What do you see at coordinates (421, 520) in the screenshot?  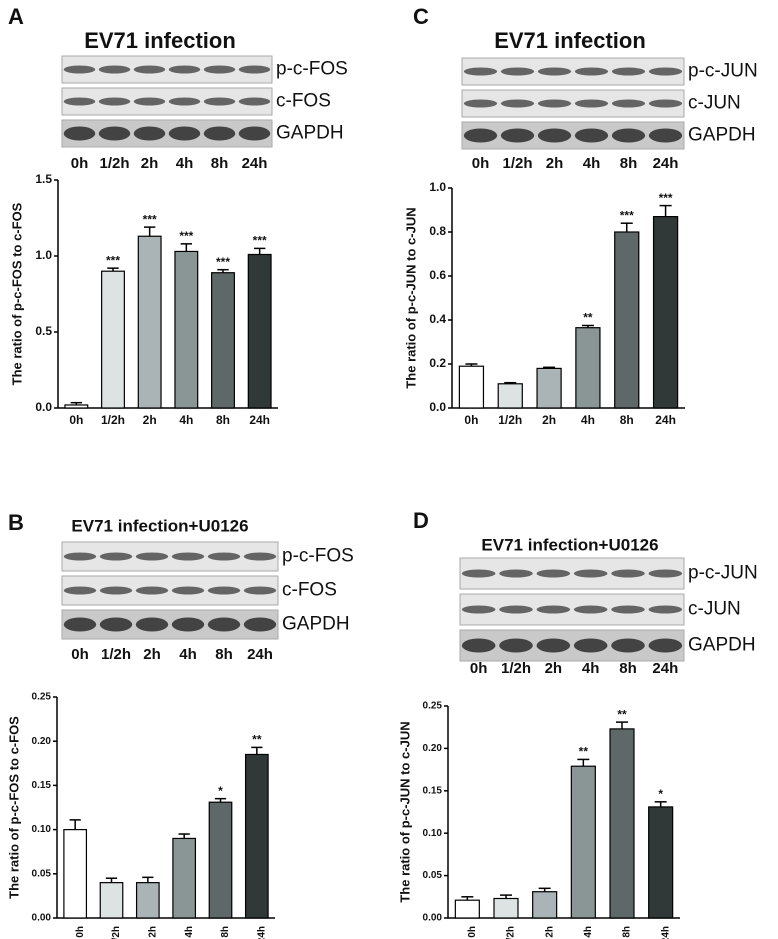 I see `panel-label: D` at bounding box center [421, 520].